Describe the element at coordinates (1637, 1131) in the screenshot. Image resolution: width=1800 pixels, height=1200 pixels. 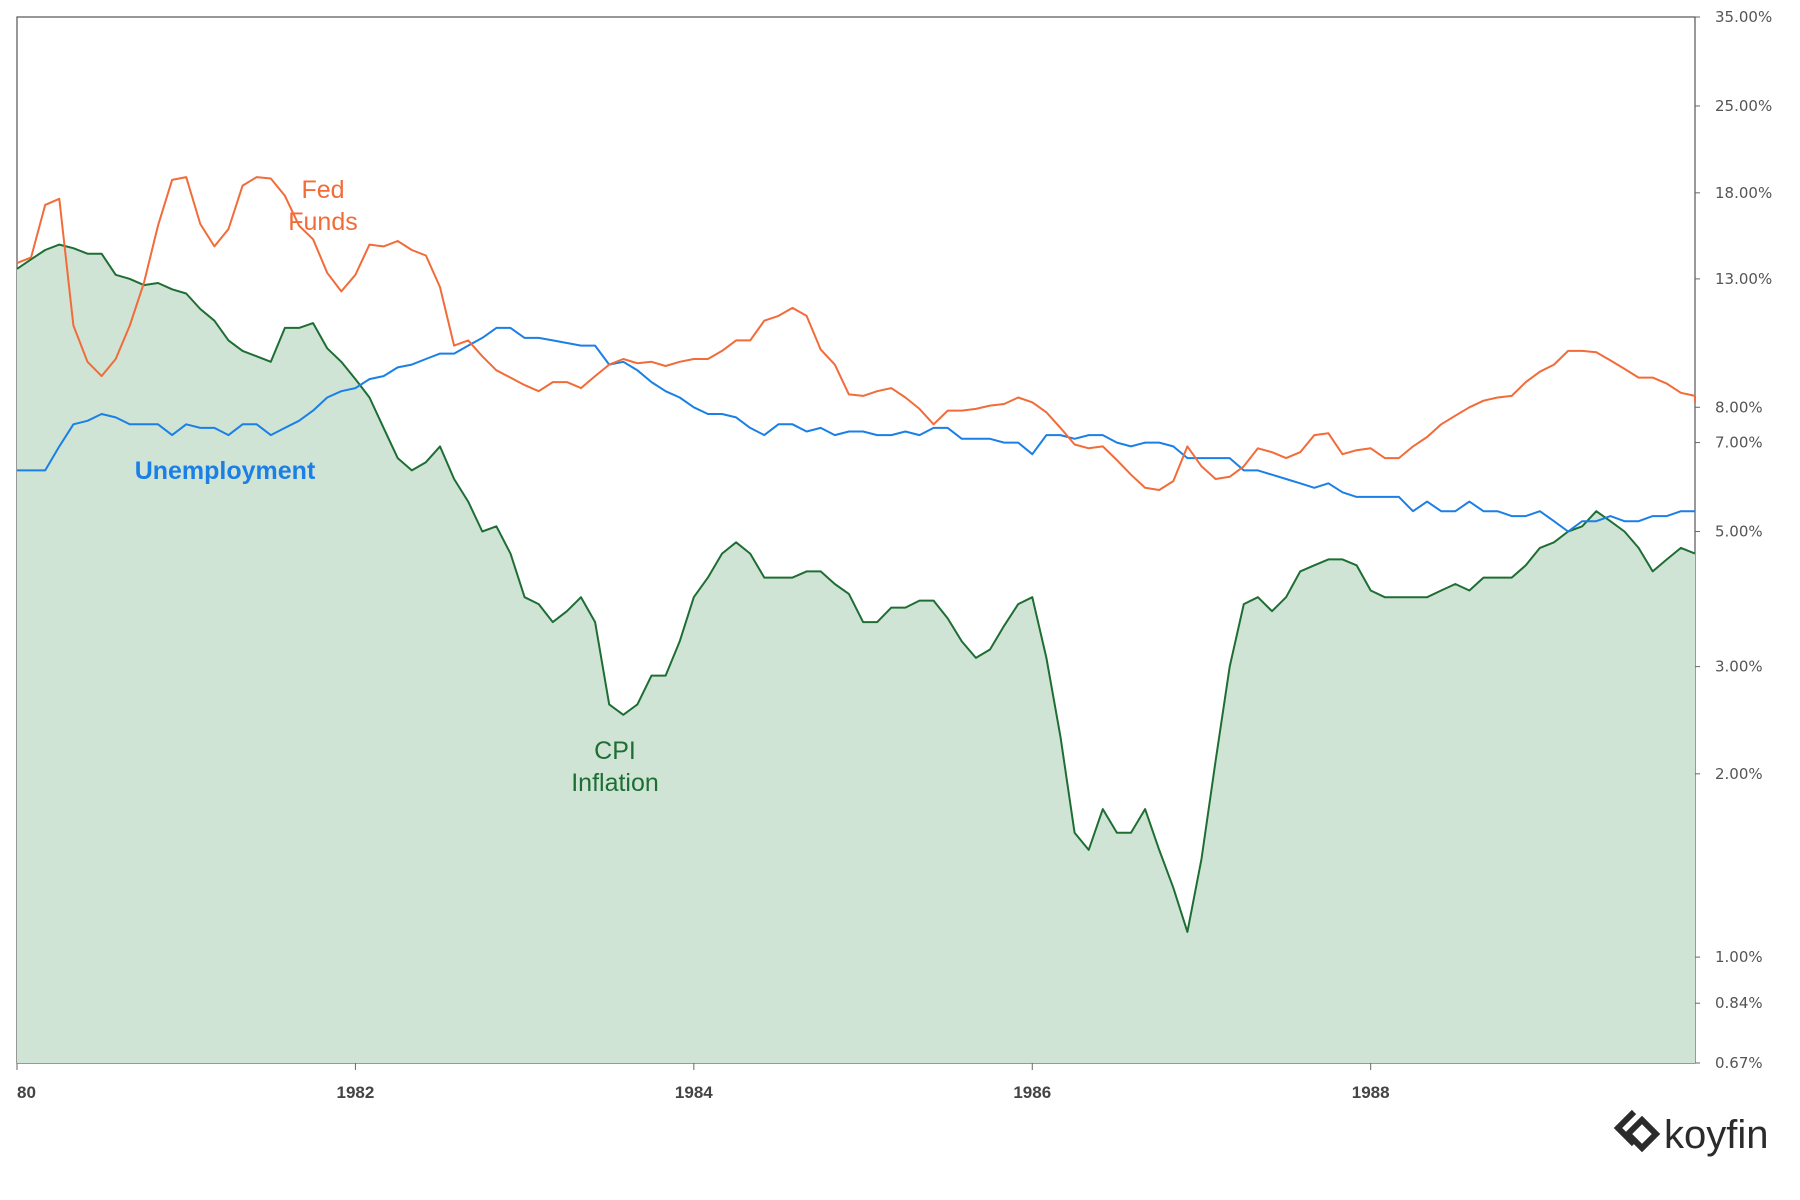
I see `koyfin-logo-icon` at that location.